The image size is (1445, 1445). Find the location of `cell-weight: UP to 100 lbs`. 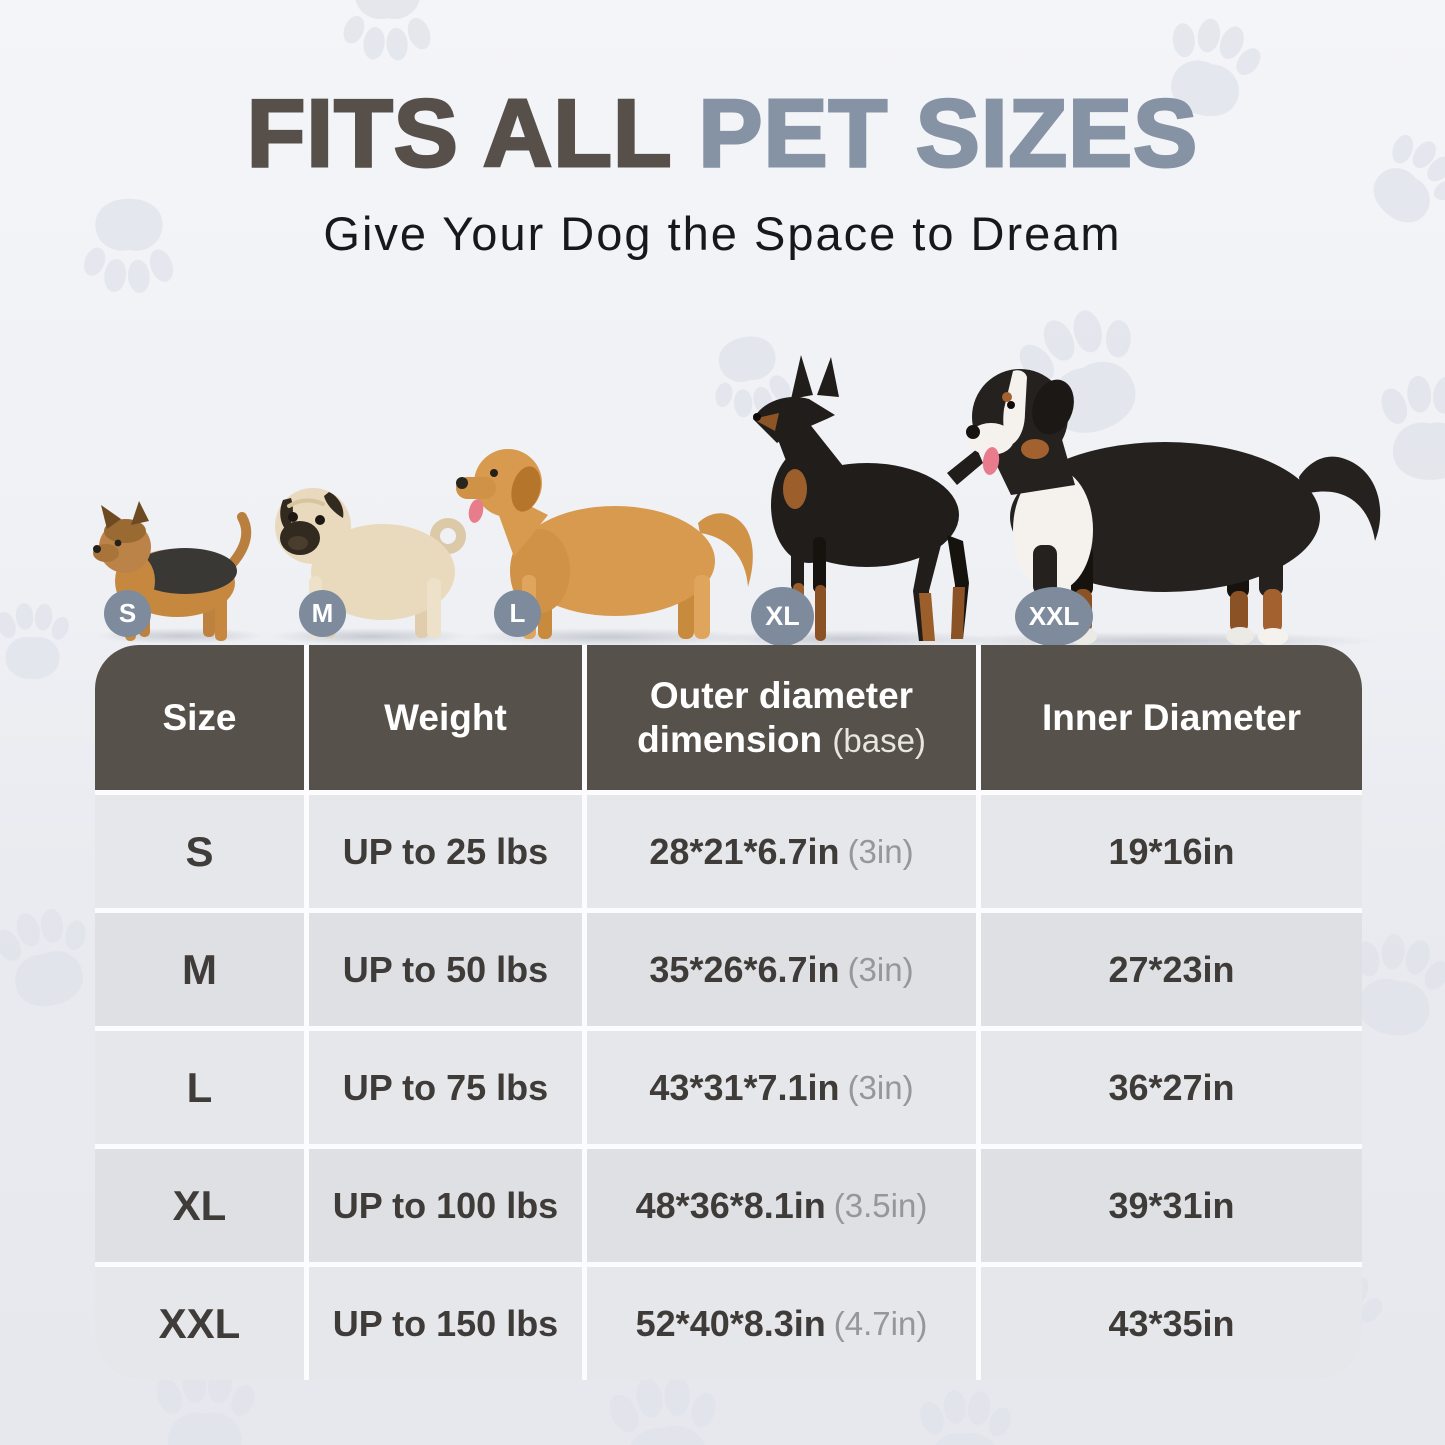

cell-weight: UP to 100 lbs is located at coordinates (445, 1205).